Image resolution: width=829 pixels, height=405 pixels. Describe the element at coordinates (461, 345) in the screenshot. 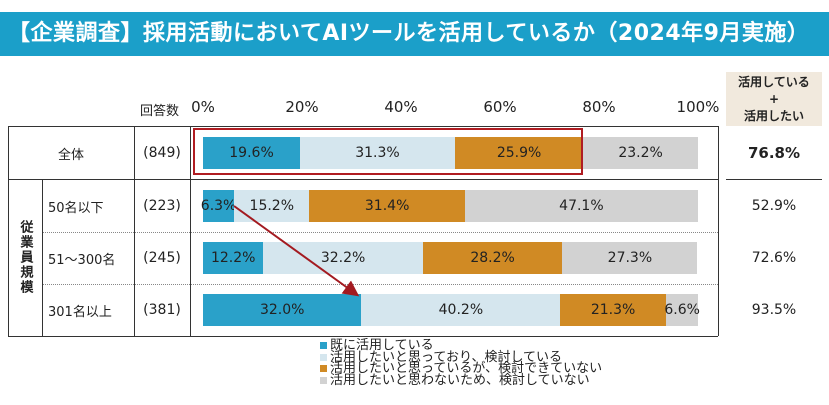

I see `legend-item: 既に活用している` at that location.